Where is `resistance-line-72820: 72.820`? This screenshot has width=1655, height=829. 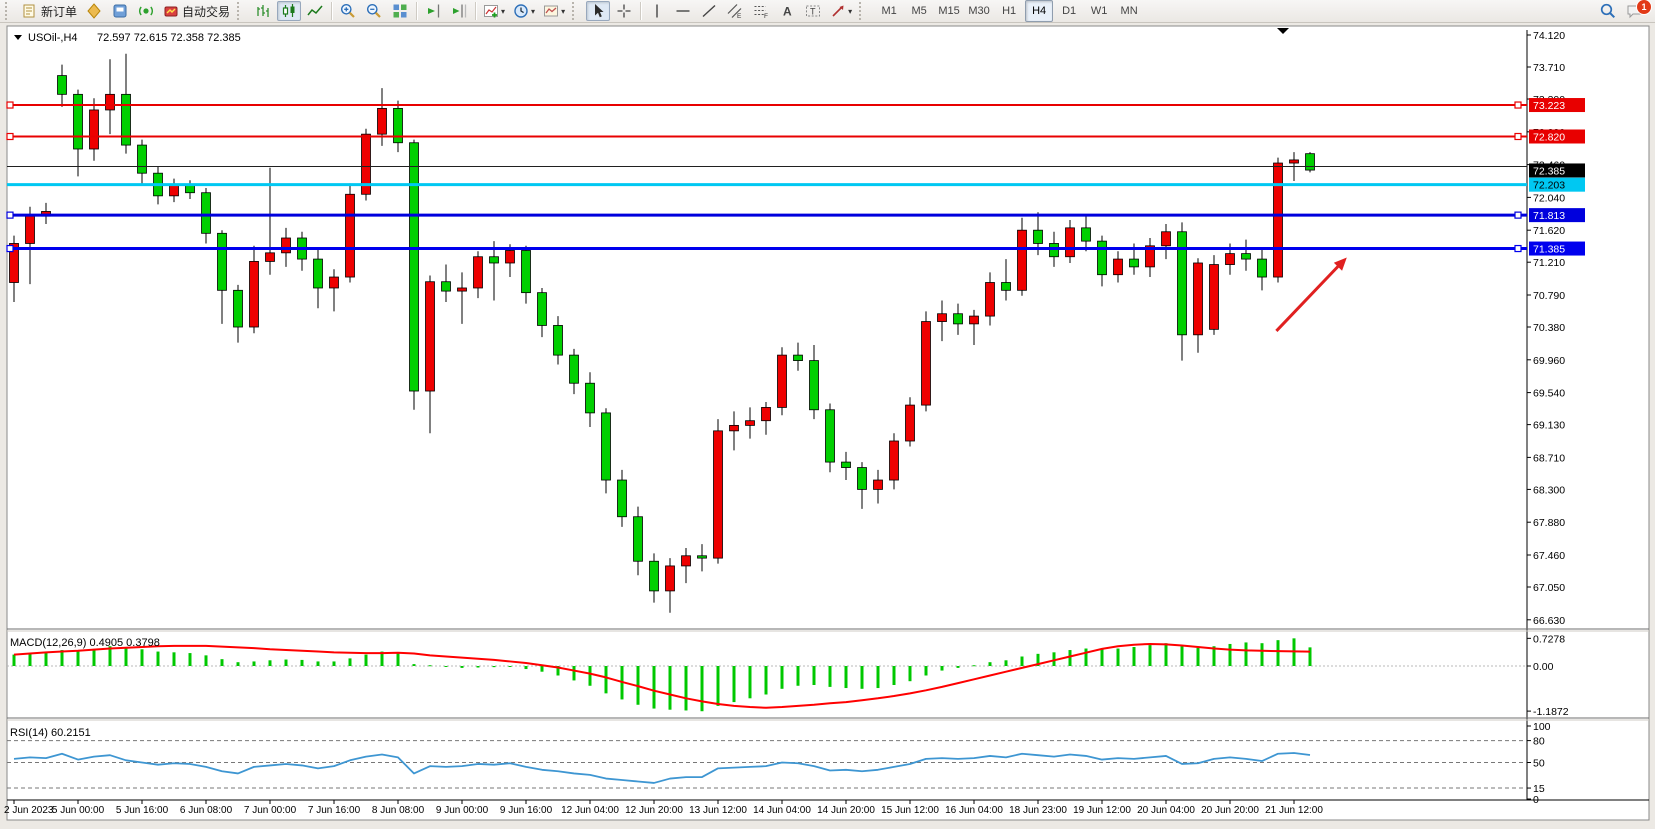 resistance-line-72820: 72.820 is located at coordinates (795, 136).